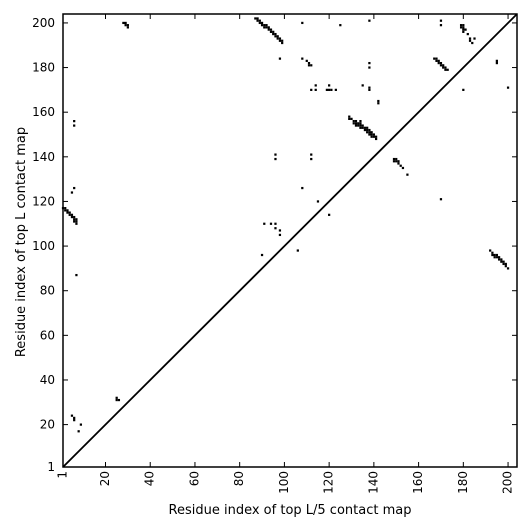  I want to click on x-tick-label: 100, so click(284, 482).